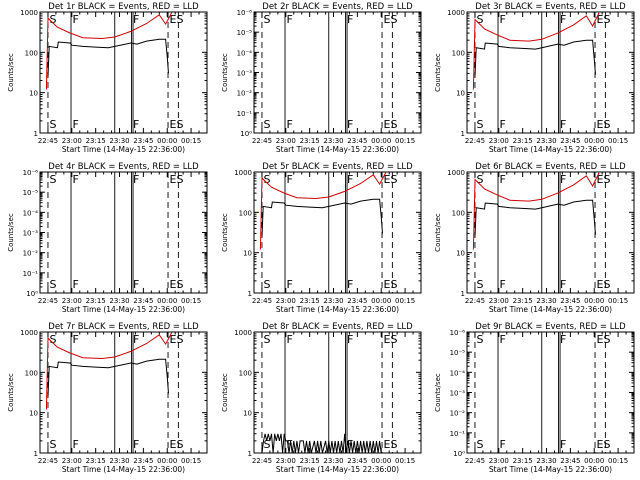 The width and height of the screenshot is (640, 480). What do you see at coordinates (550, 327) in the screenshot?
I see `panel-title: Det 9r BLACK = Events, RED = LLD` at bounding box center [550, 327].